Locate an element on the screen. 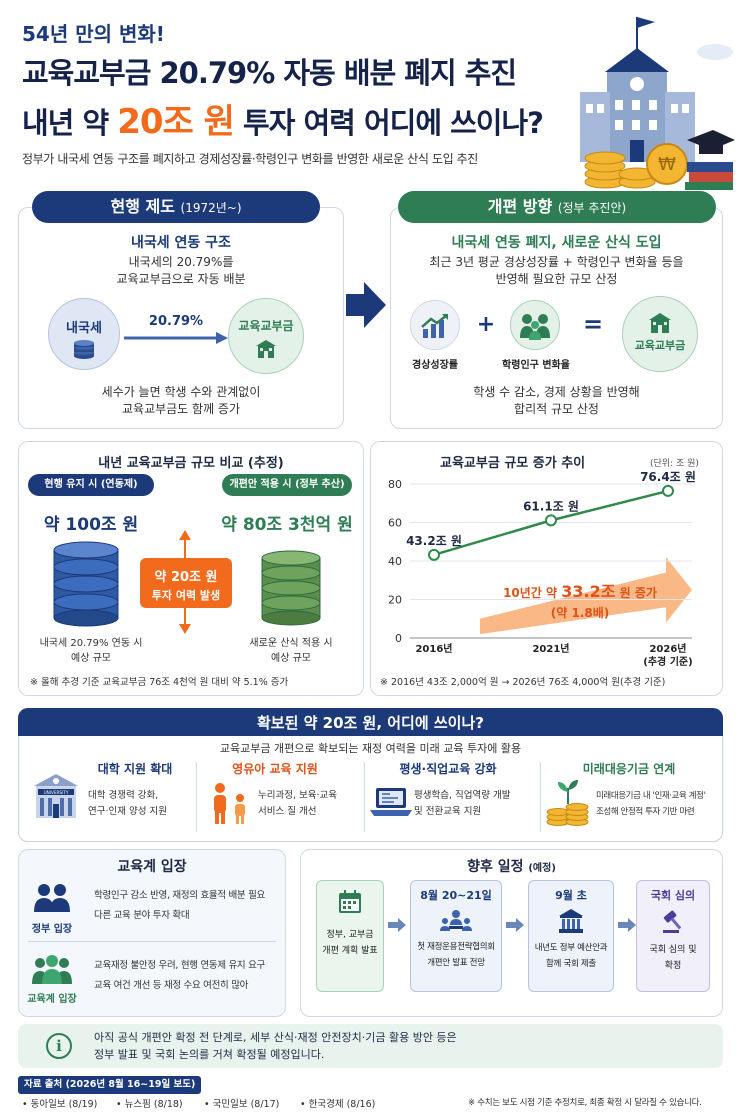 The image size is (743, 1115). desc-line: 최근 3년 평균 경상성장률 + 학령인구 변화율 등을 is located at coordinates (556, 262).